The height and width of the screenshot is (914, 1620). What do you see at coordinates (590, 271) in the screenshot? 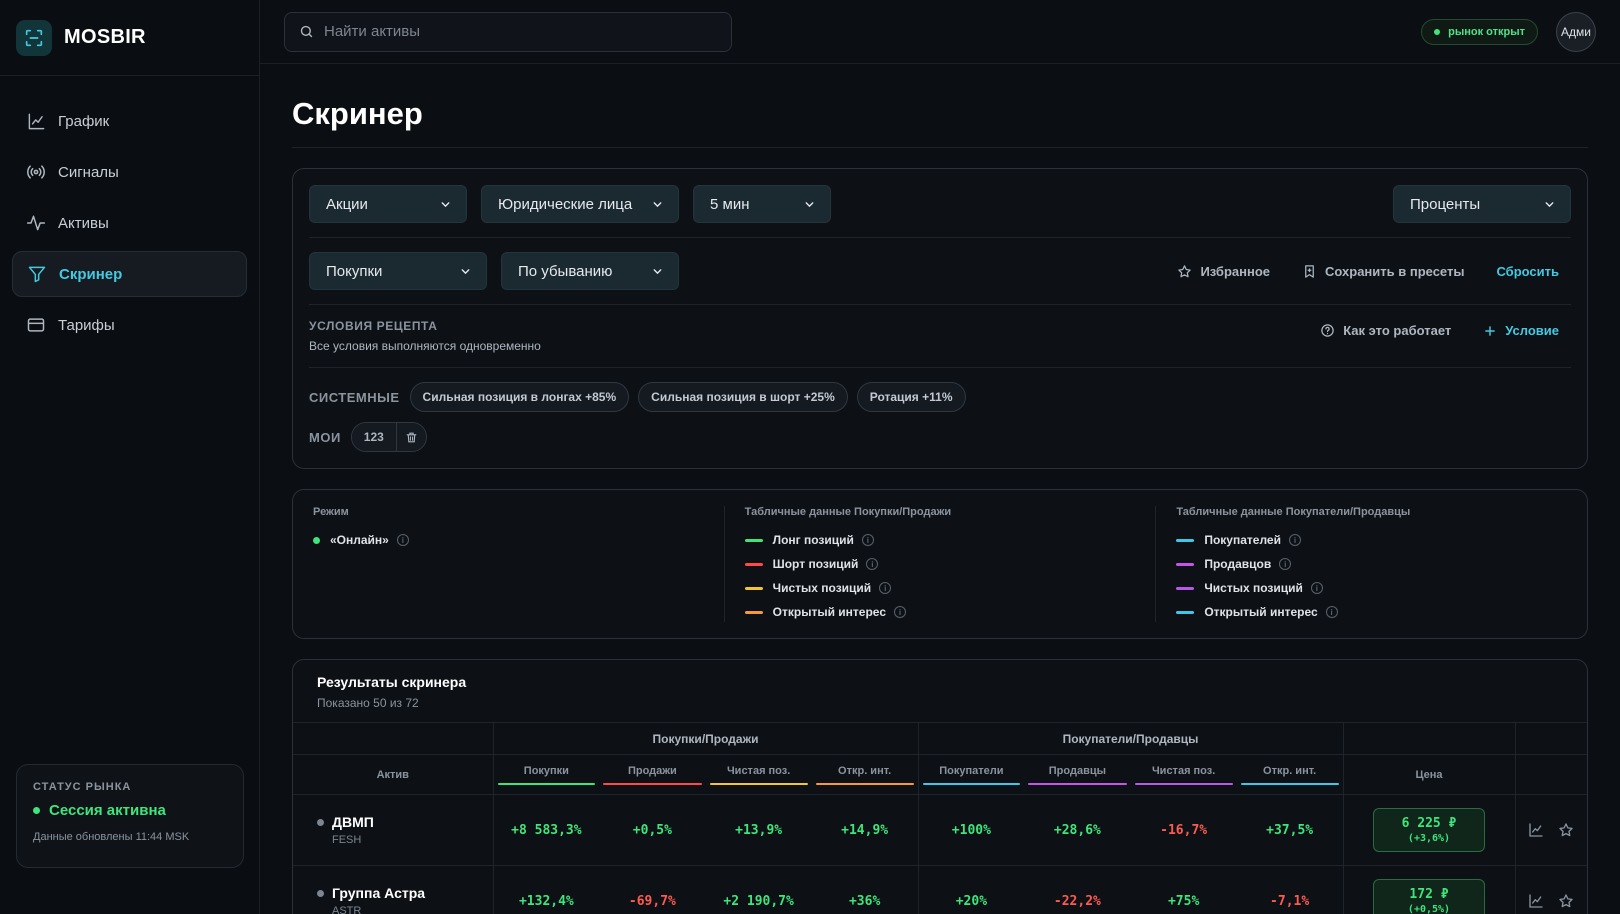
I see `sort-select: По убыванию` at bounding box center [590, 271].